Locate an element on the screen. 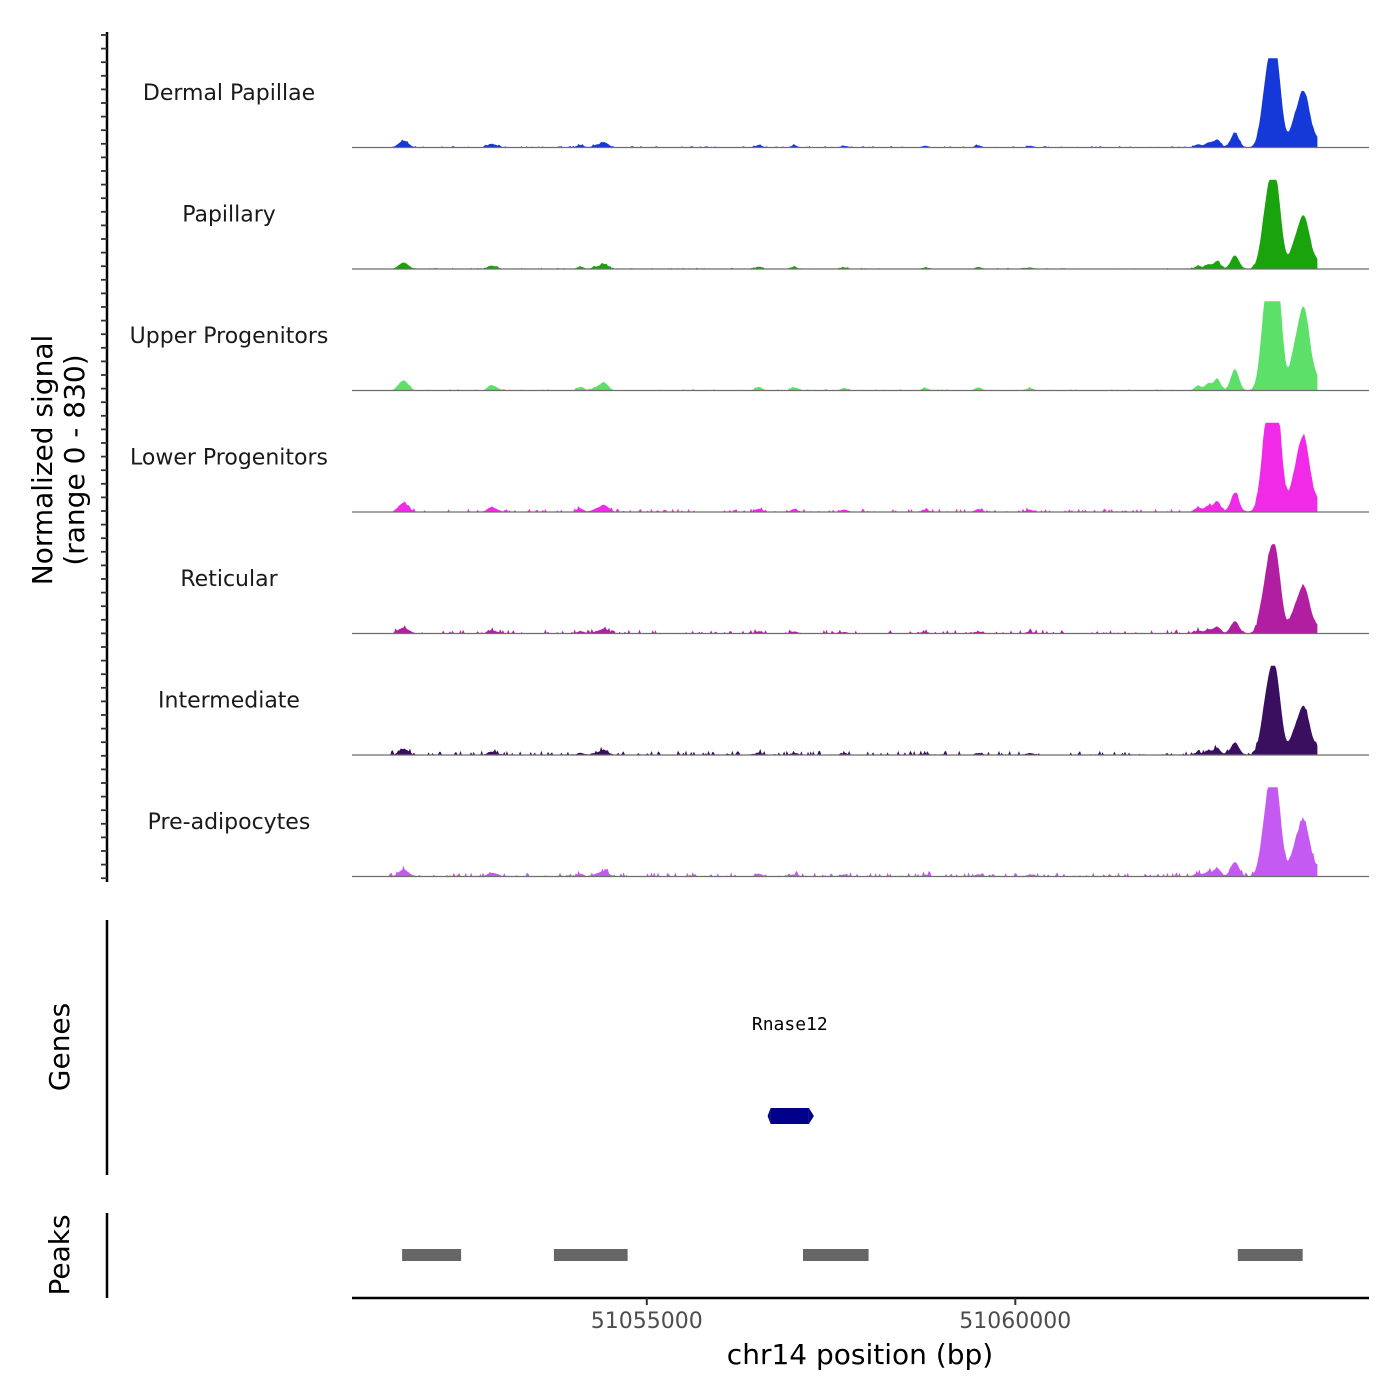  x-tick-label: 51060000 is located at coordinates (1015, 1321).